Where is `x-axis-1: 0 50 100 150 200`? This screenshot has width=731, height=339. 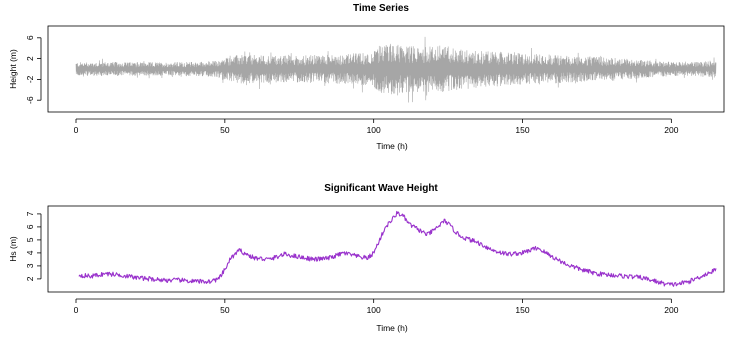
x-axis-1: 0 50 100 150 200 is located at coordinates (376, 126).